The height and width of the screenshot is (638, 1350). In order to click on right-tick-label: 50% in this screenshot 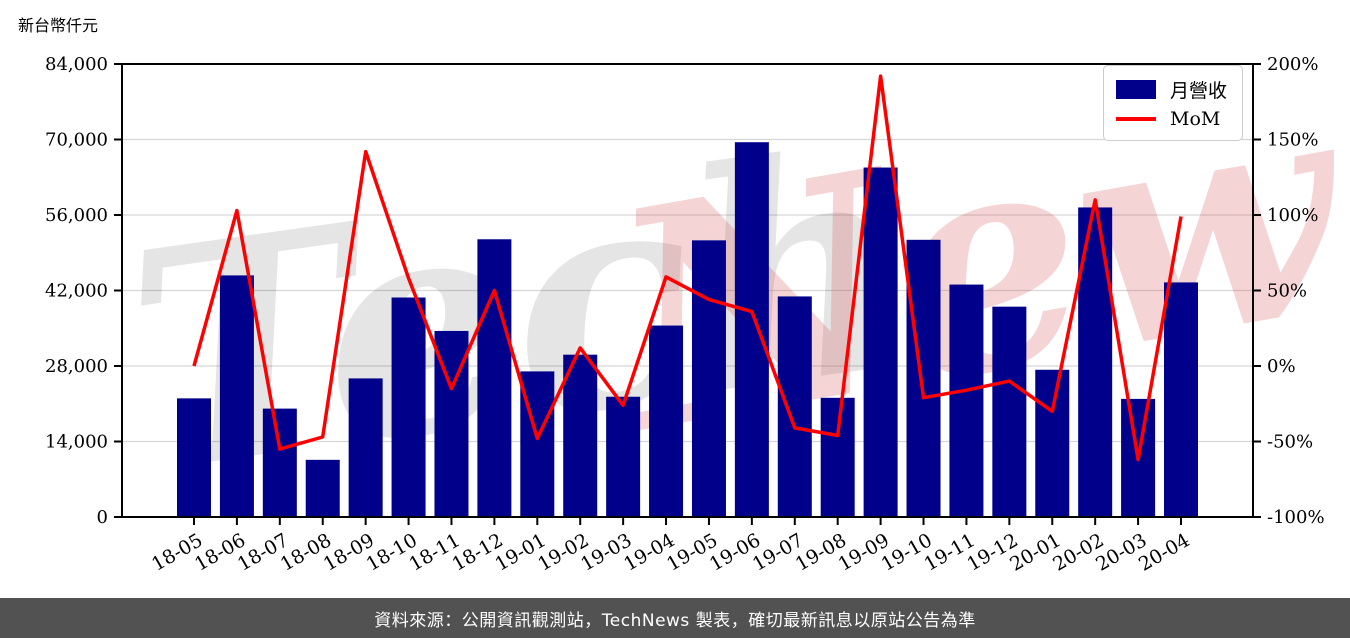, I will do `click(1287, 291)`.